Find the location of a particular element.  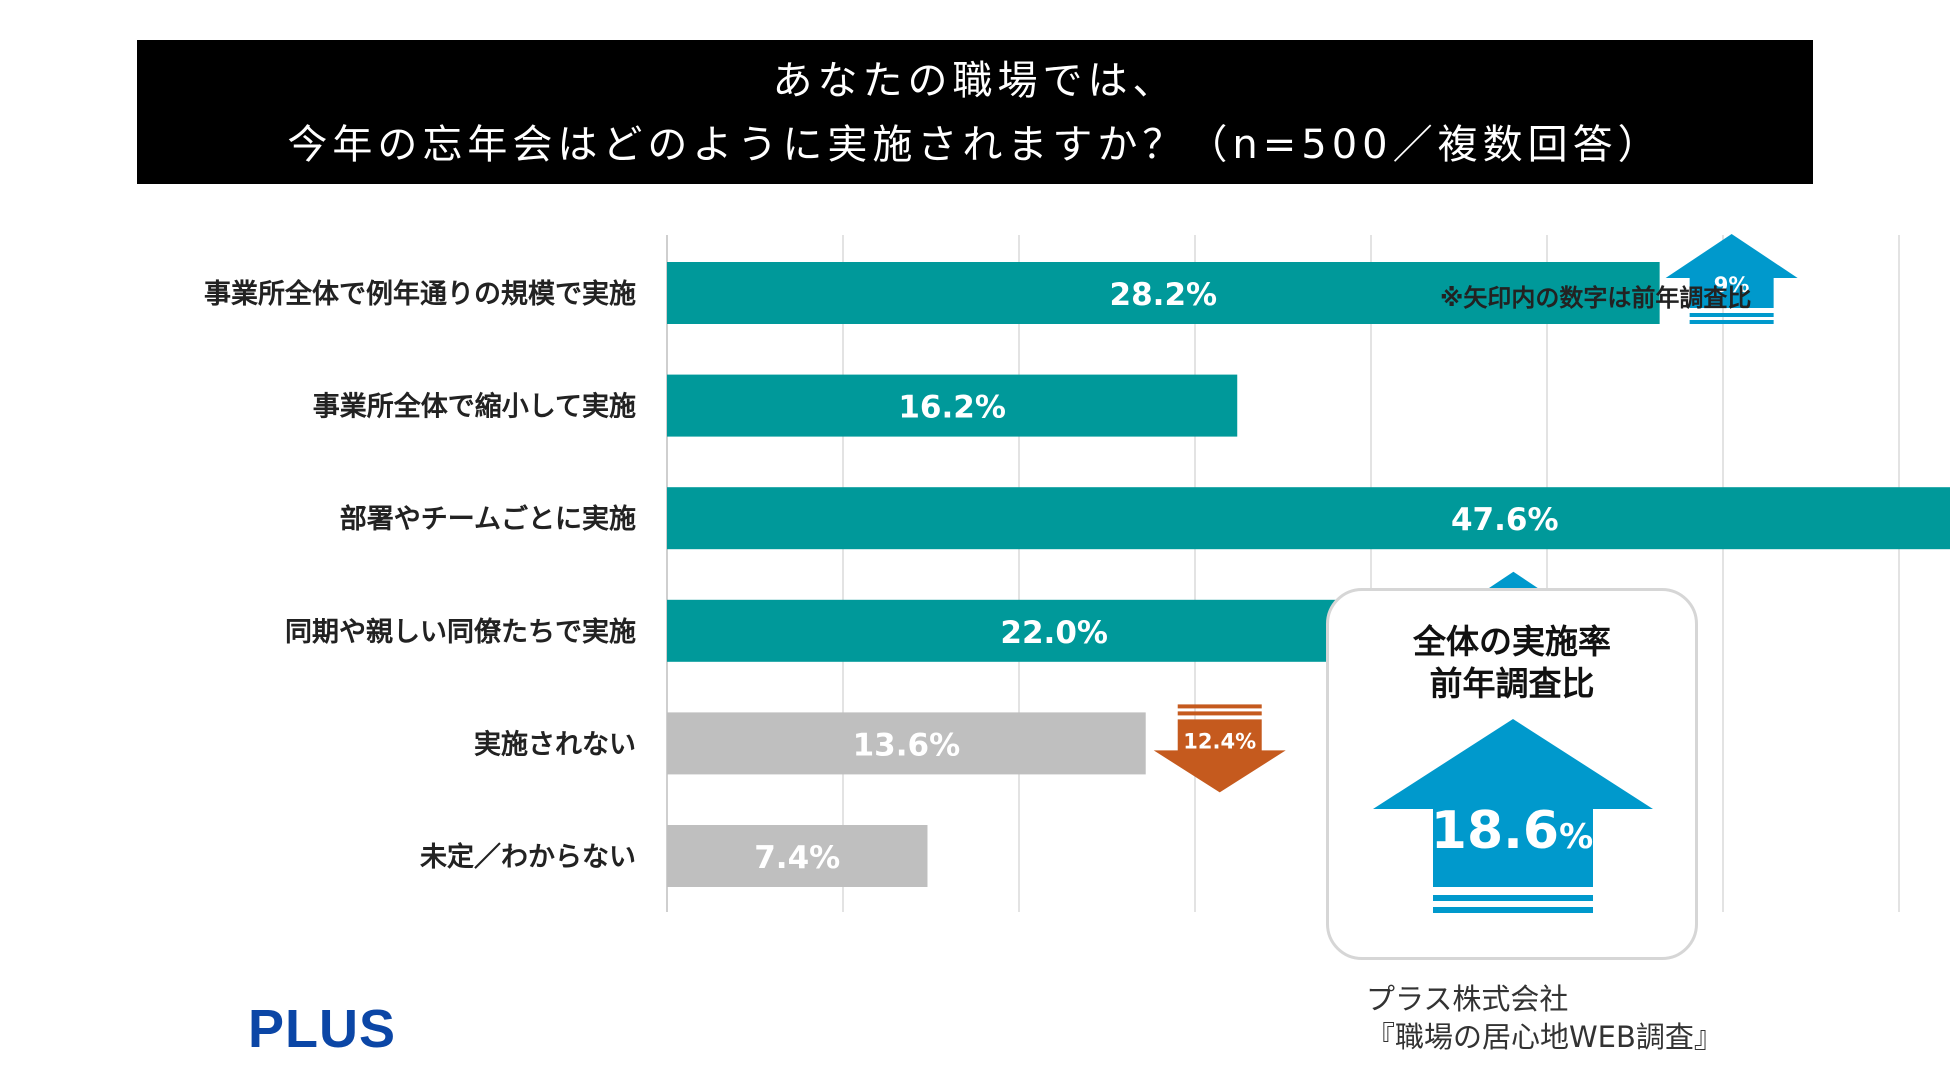

bar-value-label: 22.0% is located at coordinates (1054, 633).